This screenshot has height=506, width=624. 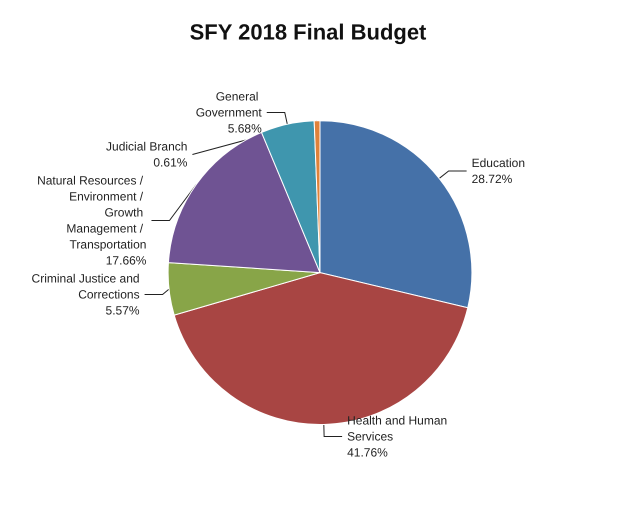 I want to click on slice-label: Criminal Justice and Corrections, so click(x=86, y=287).